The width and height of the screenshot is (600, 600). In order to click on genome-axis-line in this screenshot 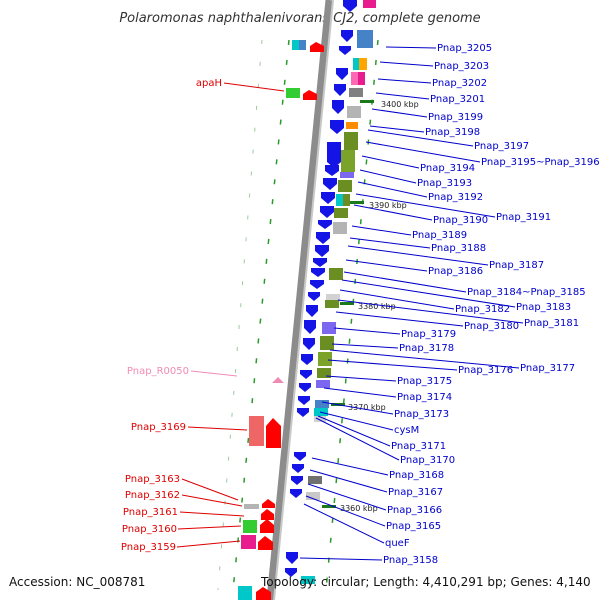, I will do `click(299, 300)`.